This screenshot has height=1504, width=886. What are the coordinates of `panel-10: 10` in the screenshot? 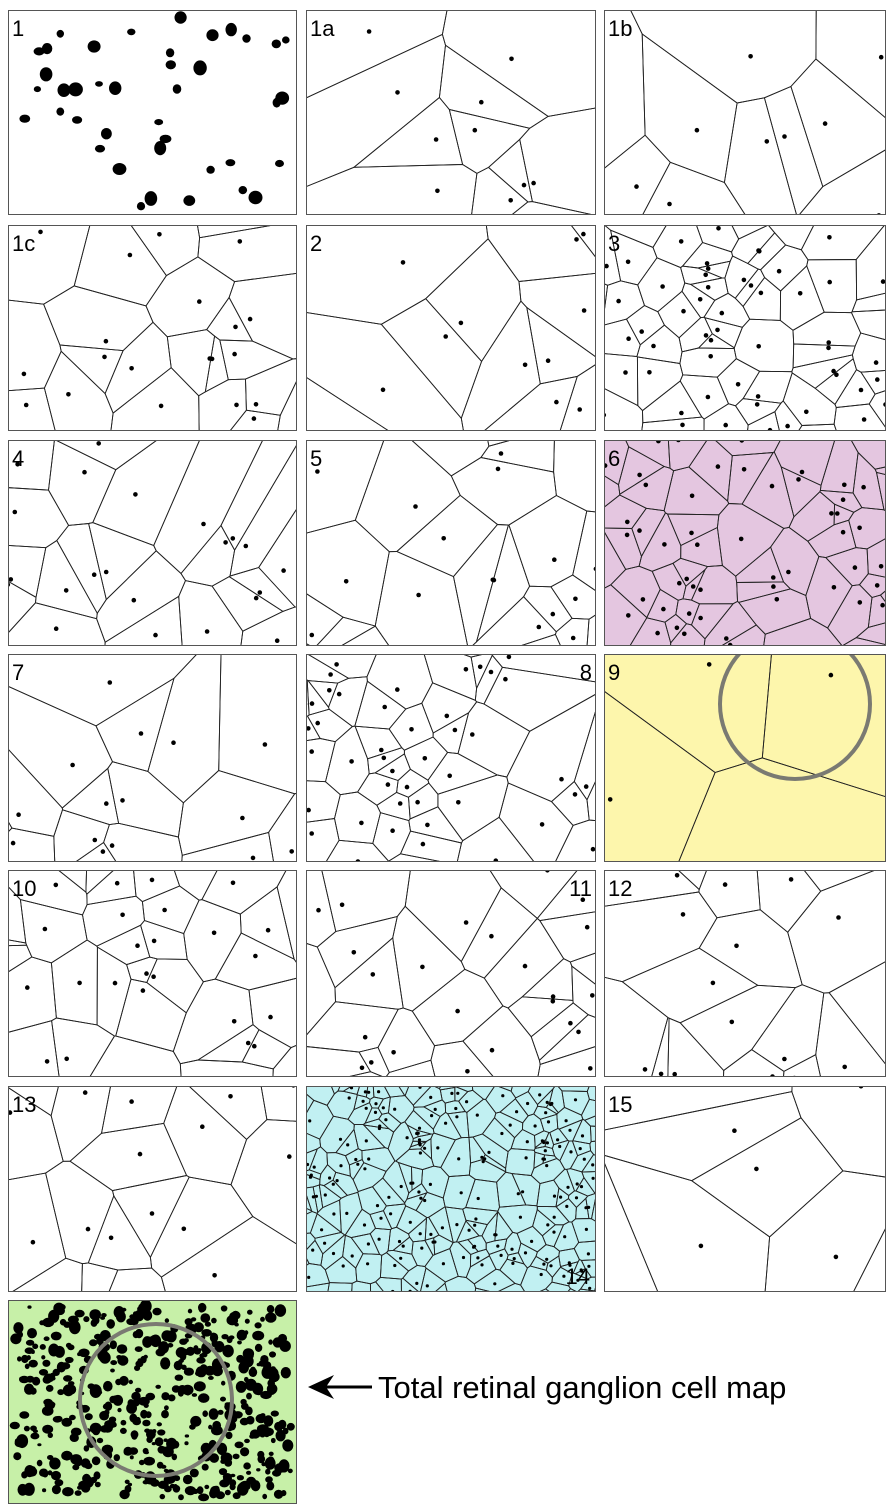 It's located at (152, 973).